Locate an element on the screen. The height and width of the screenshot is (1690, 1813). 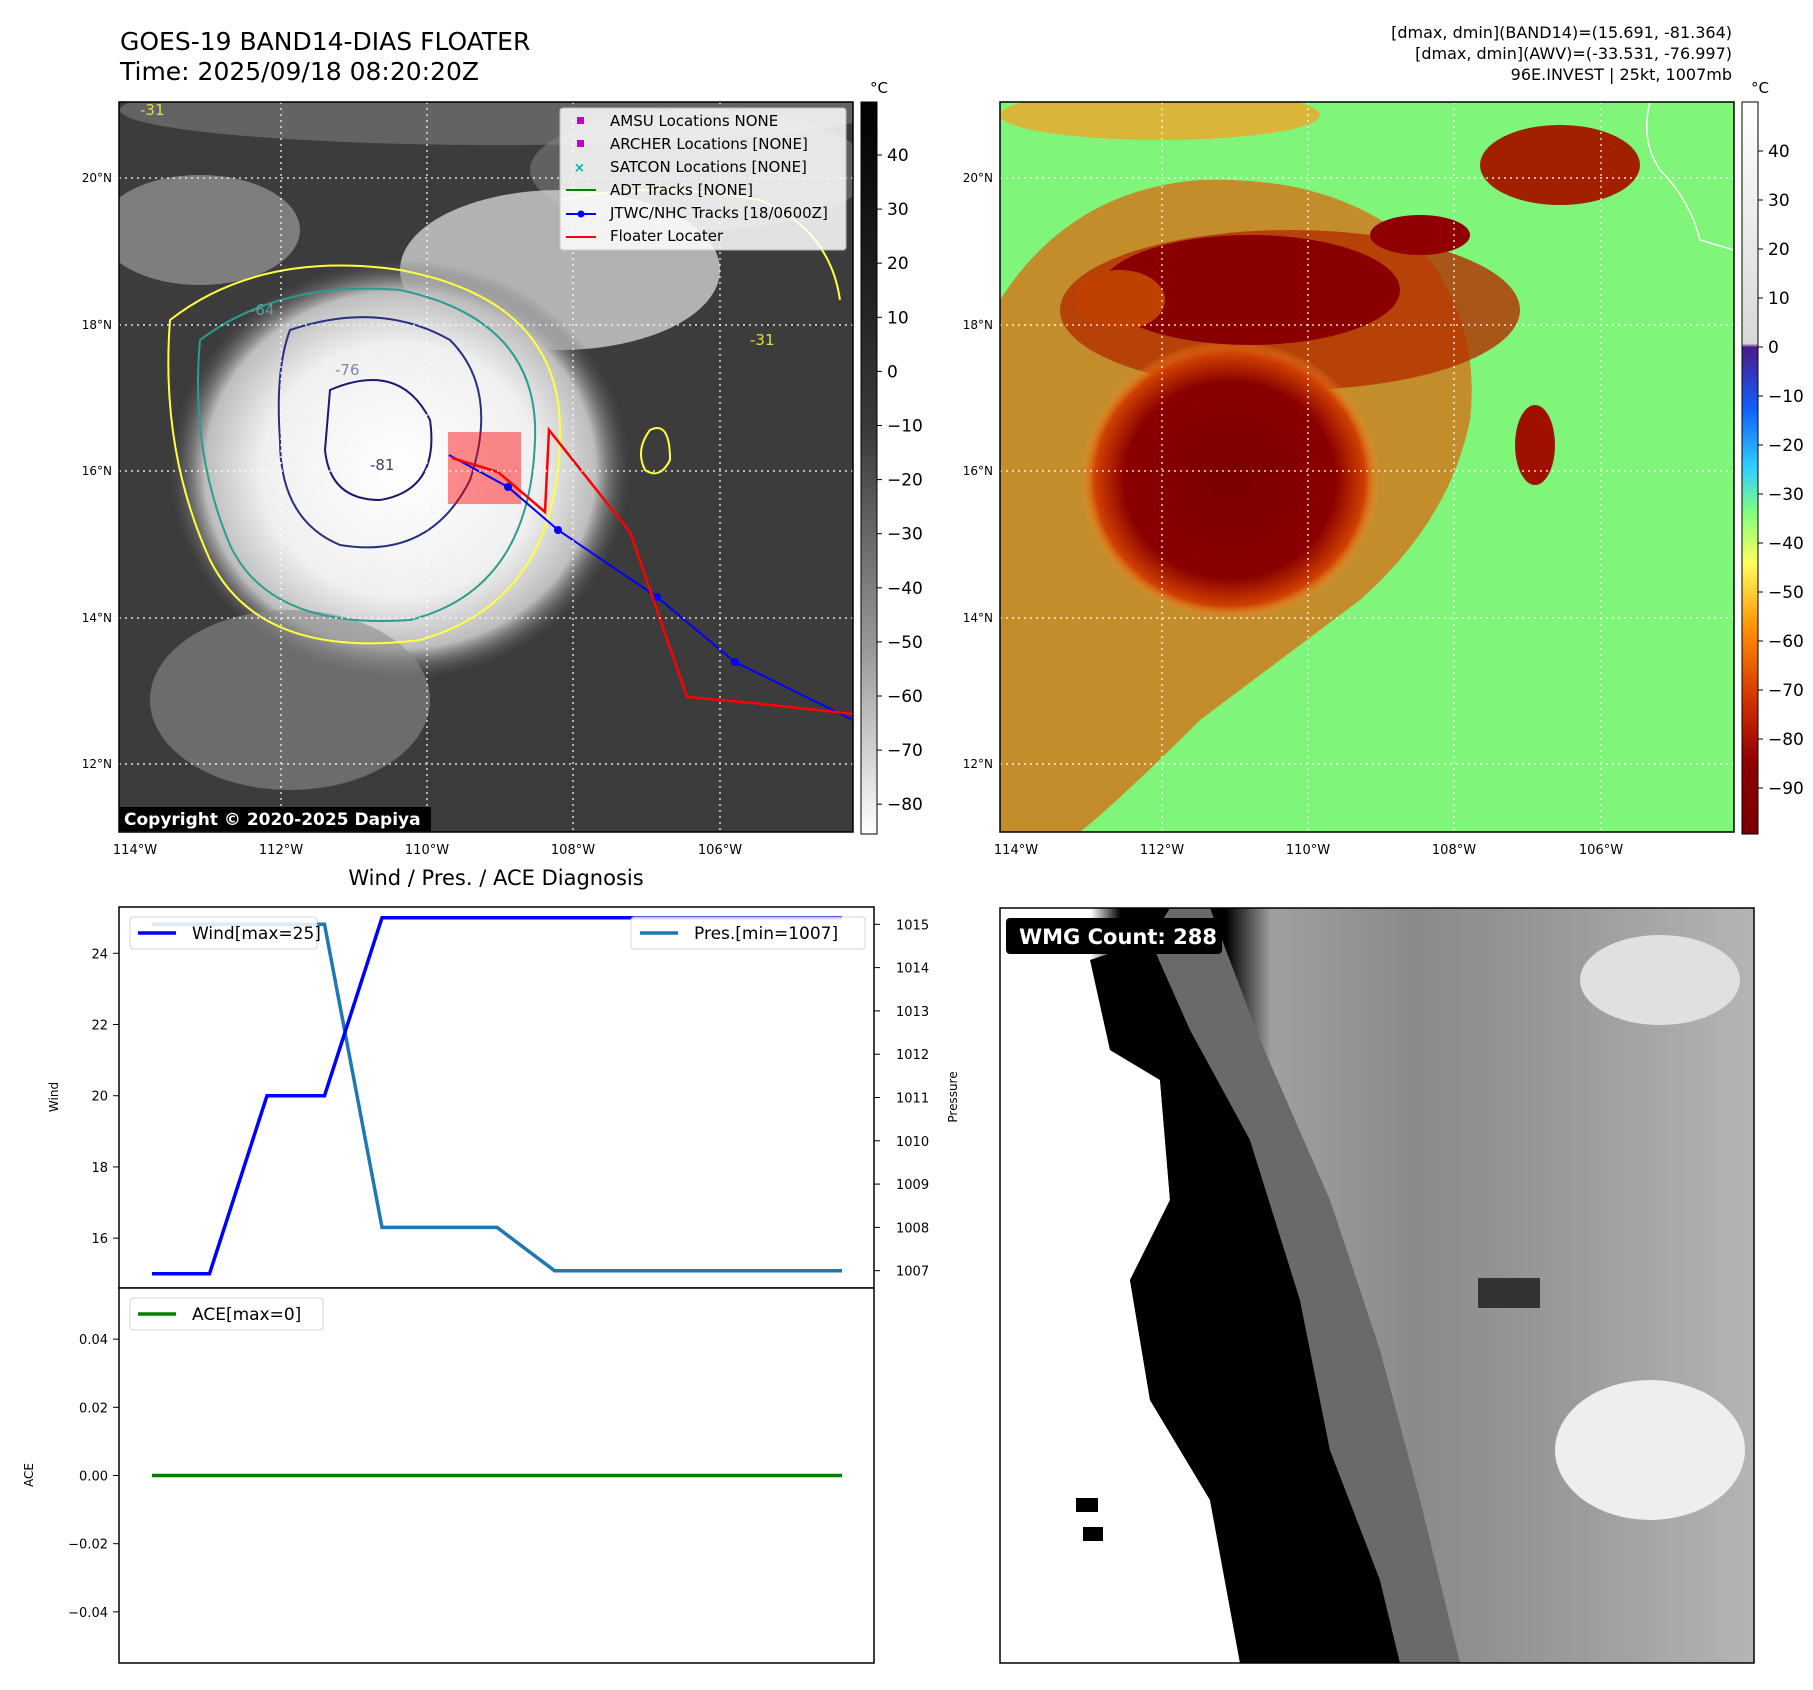
ace-tick-label: −0.04 is located at coordinates (88, 1613).